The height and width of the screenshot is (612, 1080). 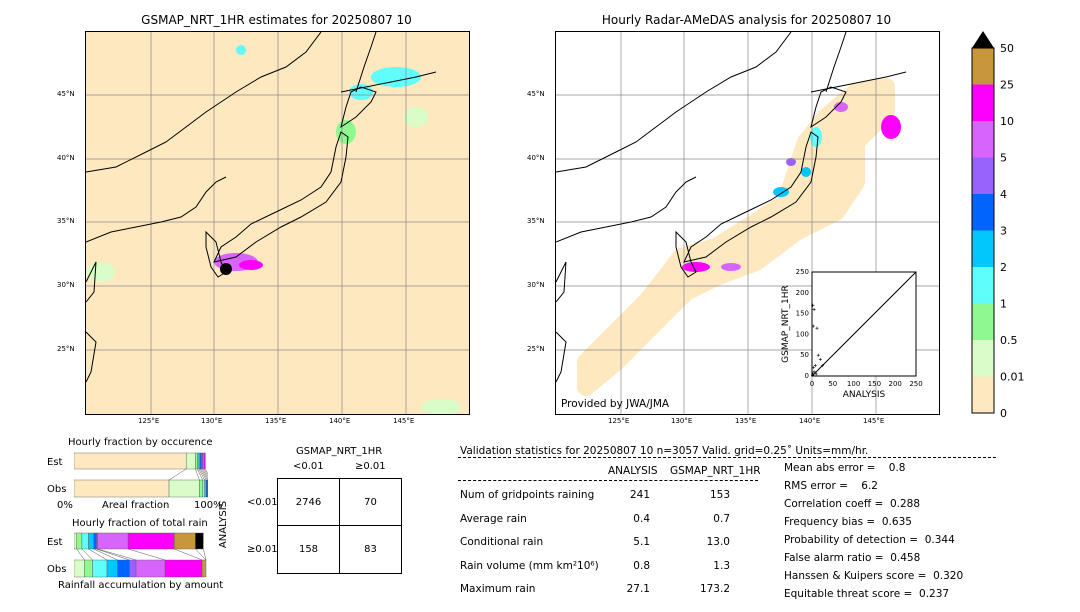 I want to click on lat-tick: 25°N, so click(x=536, y=349).